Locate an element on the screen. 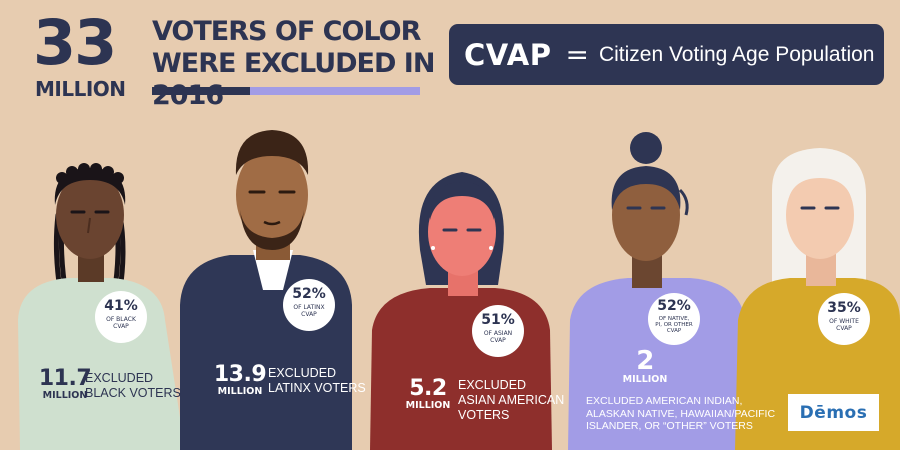 The image size is (900, 450). stat-number: 5.2 is located at coordinates (428, 388).